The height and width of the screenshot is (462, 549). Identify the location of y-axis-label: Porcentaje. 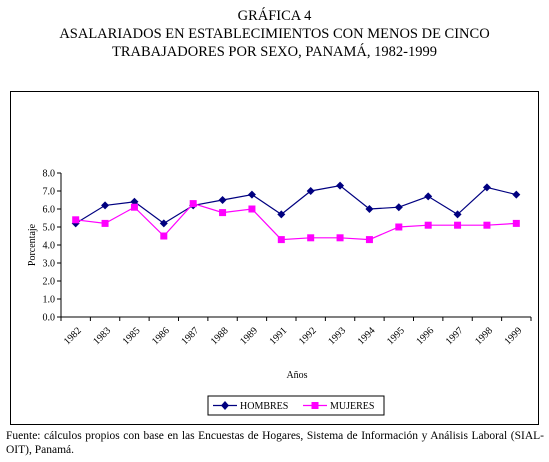
(32, 244).